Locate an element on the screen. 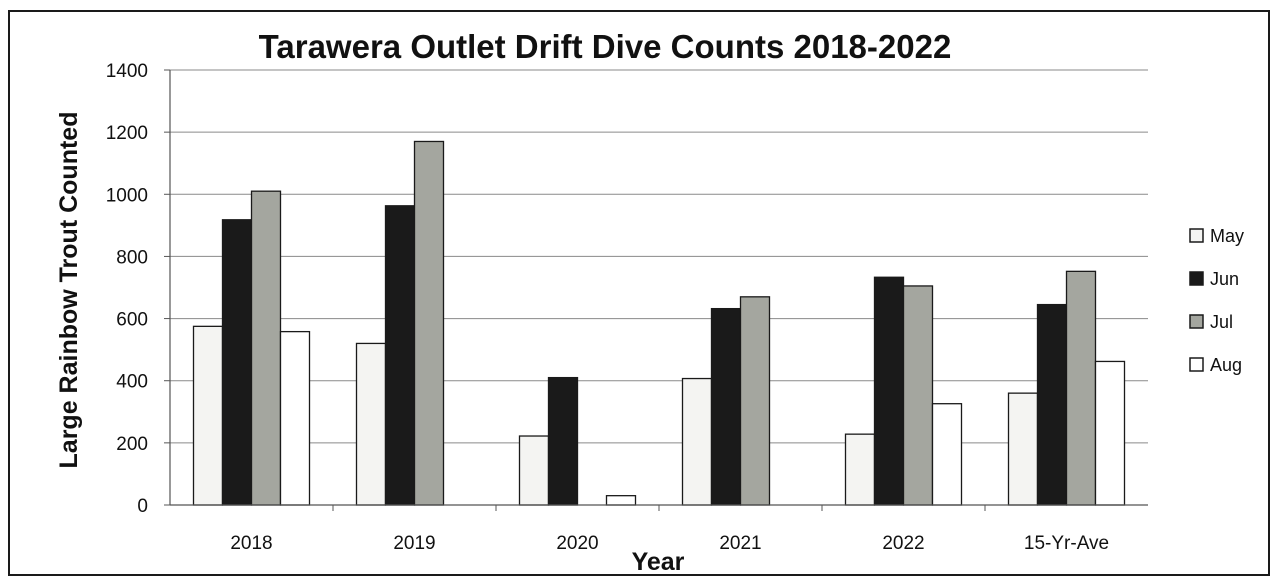 This screenshot has height=580, width=1277. bar-jun-15-yr-ave is located at coordinates (1052, 404).